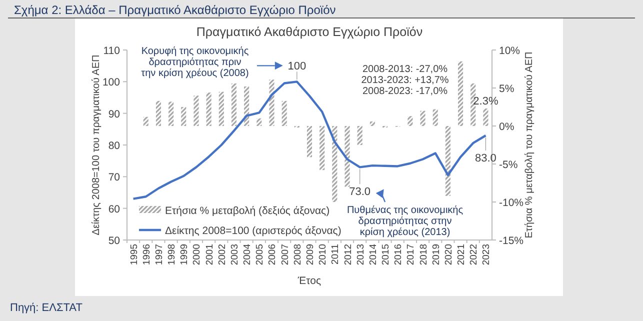 This screenshot has height=321, width=643. I want to click on y2-tick-label: 10%, so click(509, 51).